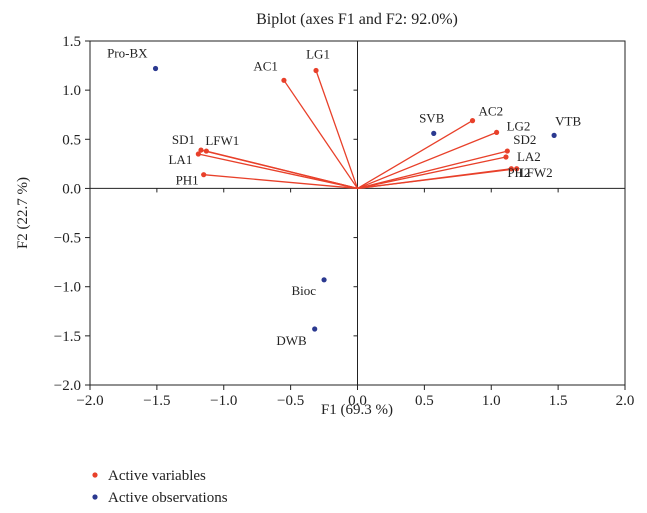 The width and height of the screenshot is (647, 513). What do you see at coordinates (472, 121) in the screenshot?
I see `point-ac2` at bounding box center [472, 121].